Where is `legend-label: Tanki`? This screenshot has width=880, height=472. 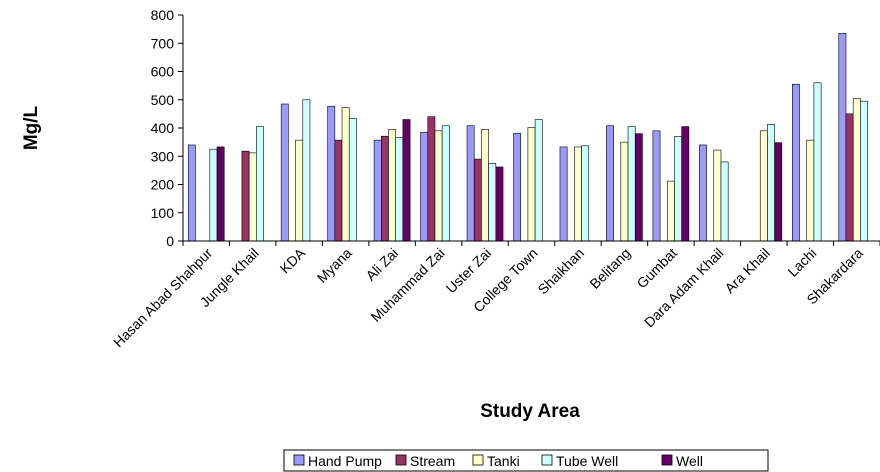
legend-label: Tanki is located at coordinates (503, 461).